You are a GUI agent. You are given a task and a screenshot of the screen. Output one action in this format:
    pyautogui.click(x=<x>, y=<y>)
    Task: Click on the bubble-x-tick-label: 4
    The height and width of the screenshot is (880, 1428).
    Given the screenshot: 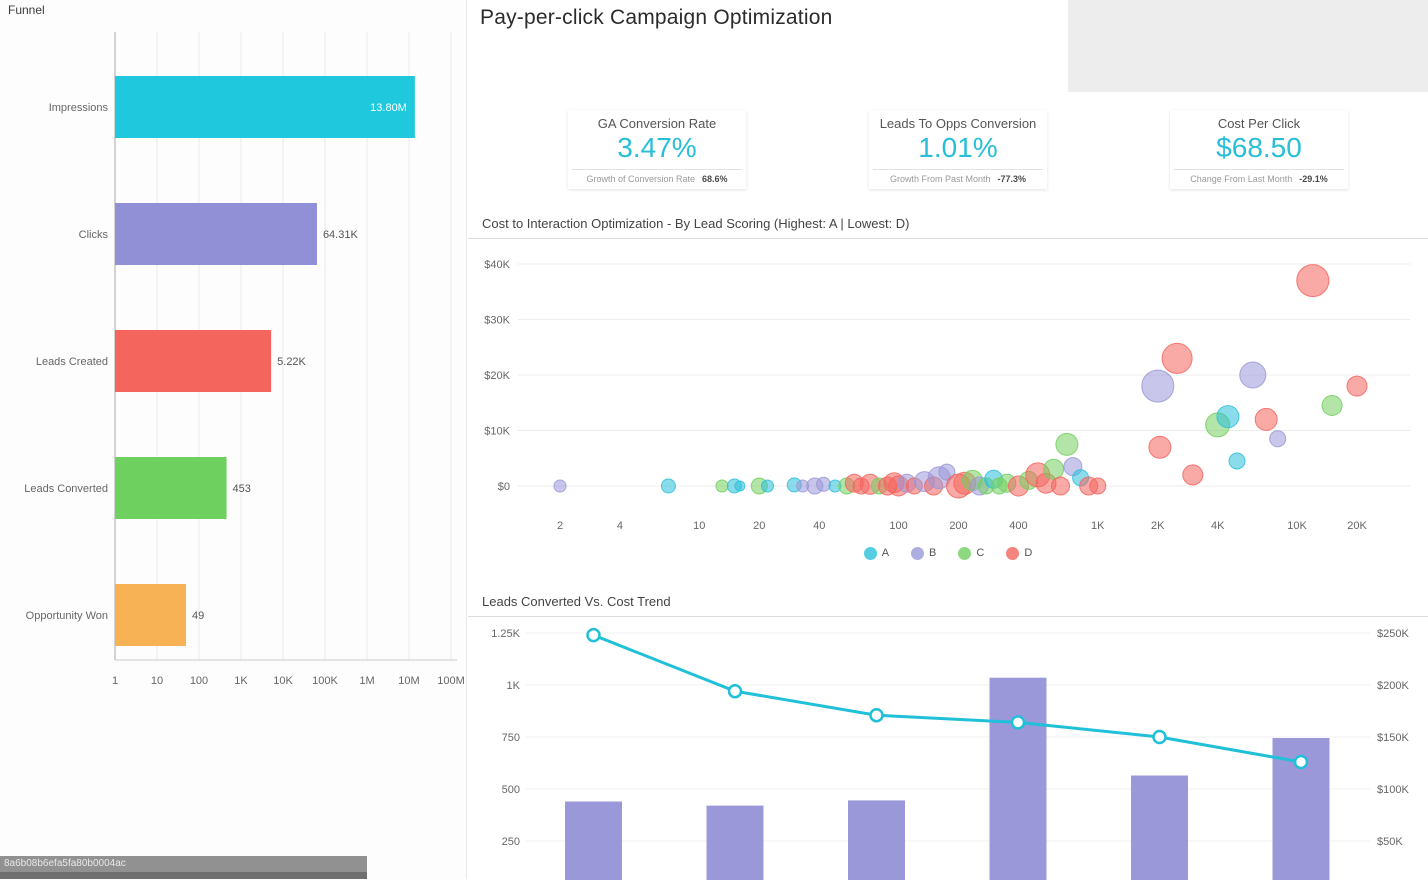 What is the action you would take?
    pyautogui.click(x=620, y=526)
    